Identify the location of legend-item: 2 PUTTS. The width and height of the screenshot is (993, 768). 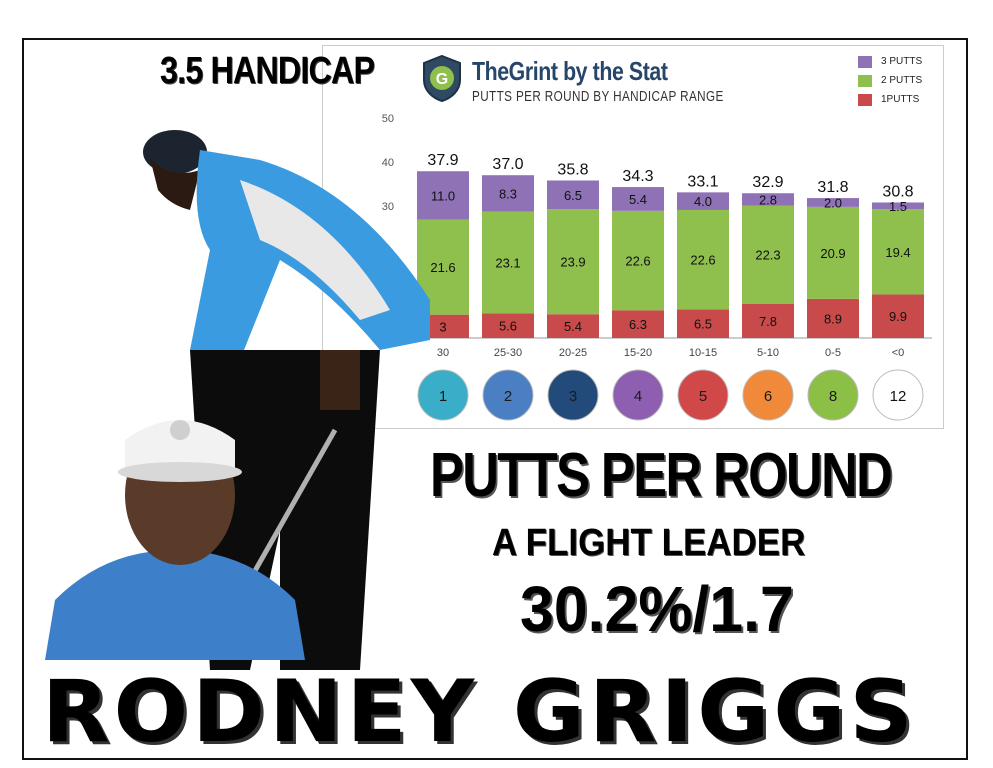
(890, 80).